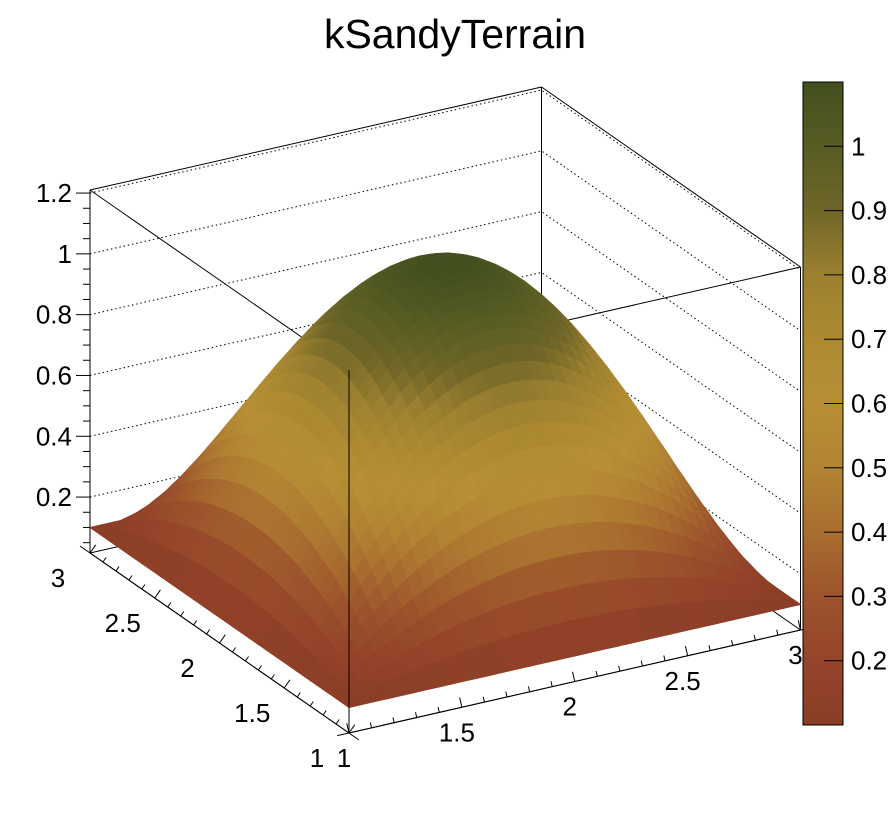  I want to click on z-tick-label: 1.2, so click(54, 193).